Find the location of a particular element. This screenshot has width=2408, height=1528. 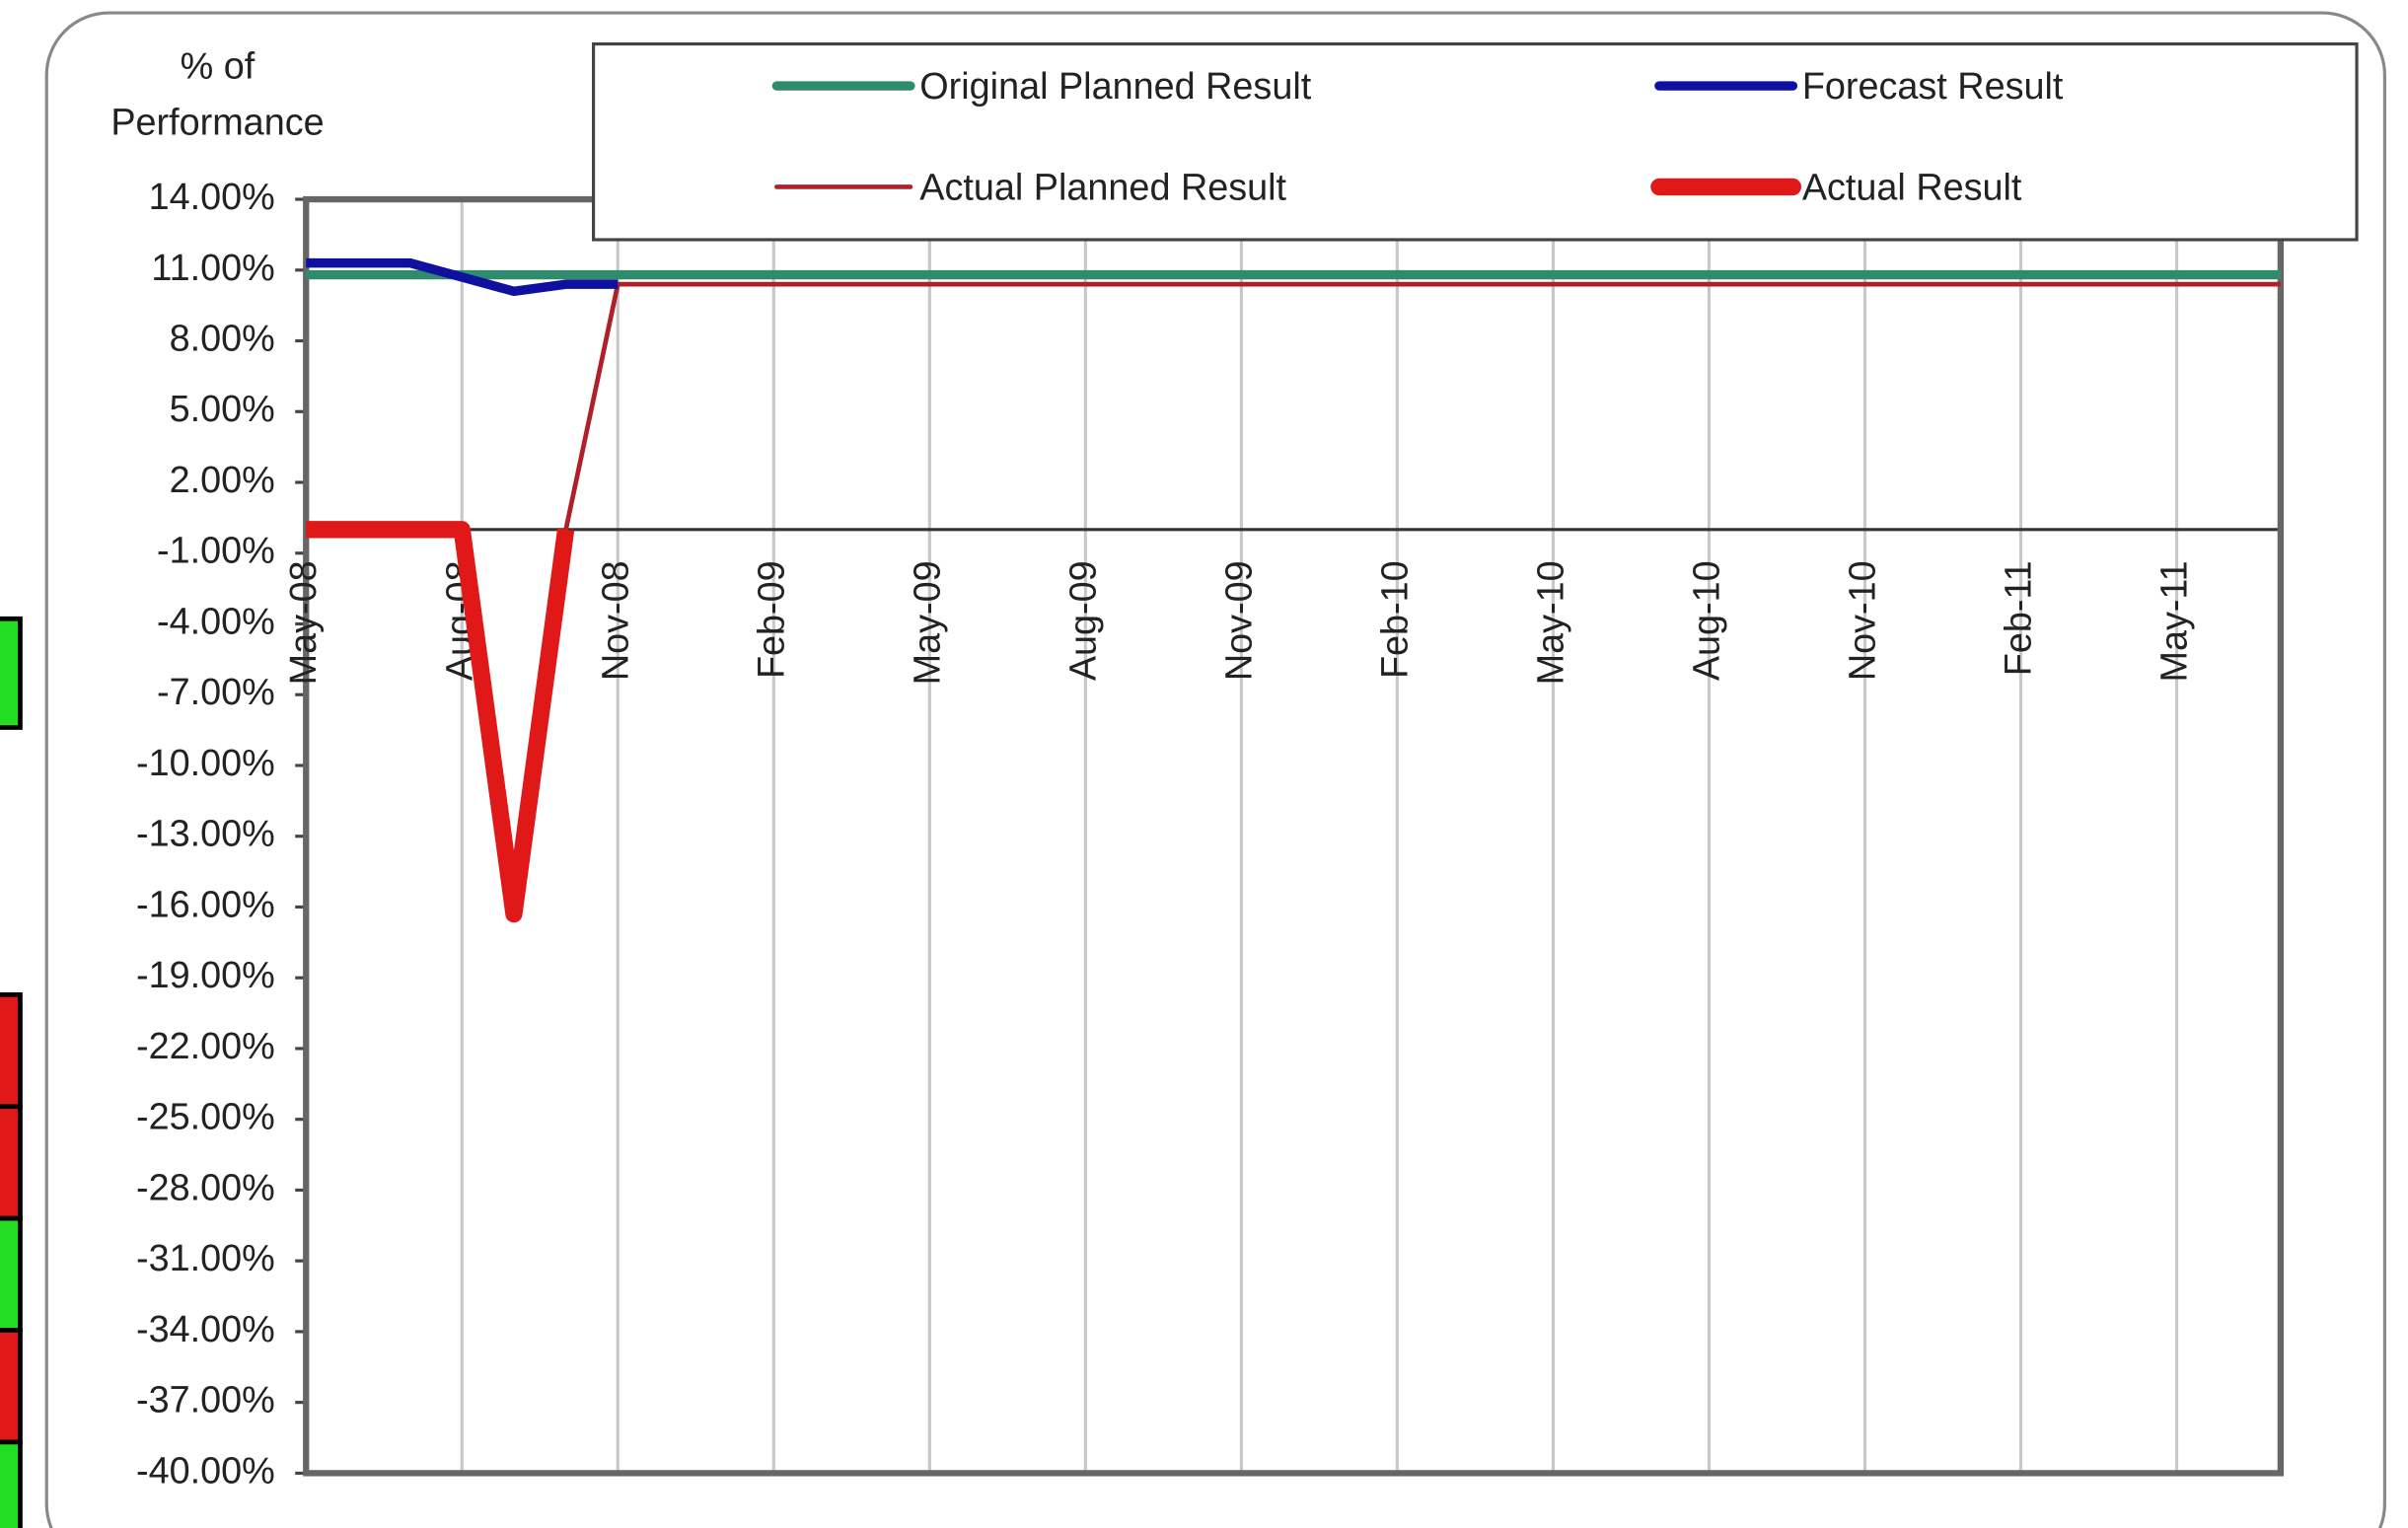

y-tick-label: -4.00% is located at coordinates (216, 621).